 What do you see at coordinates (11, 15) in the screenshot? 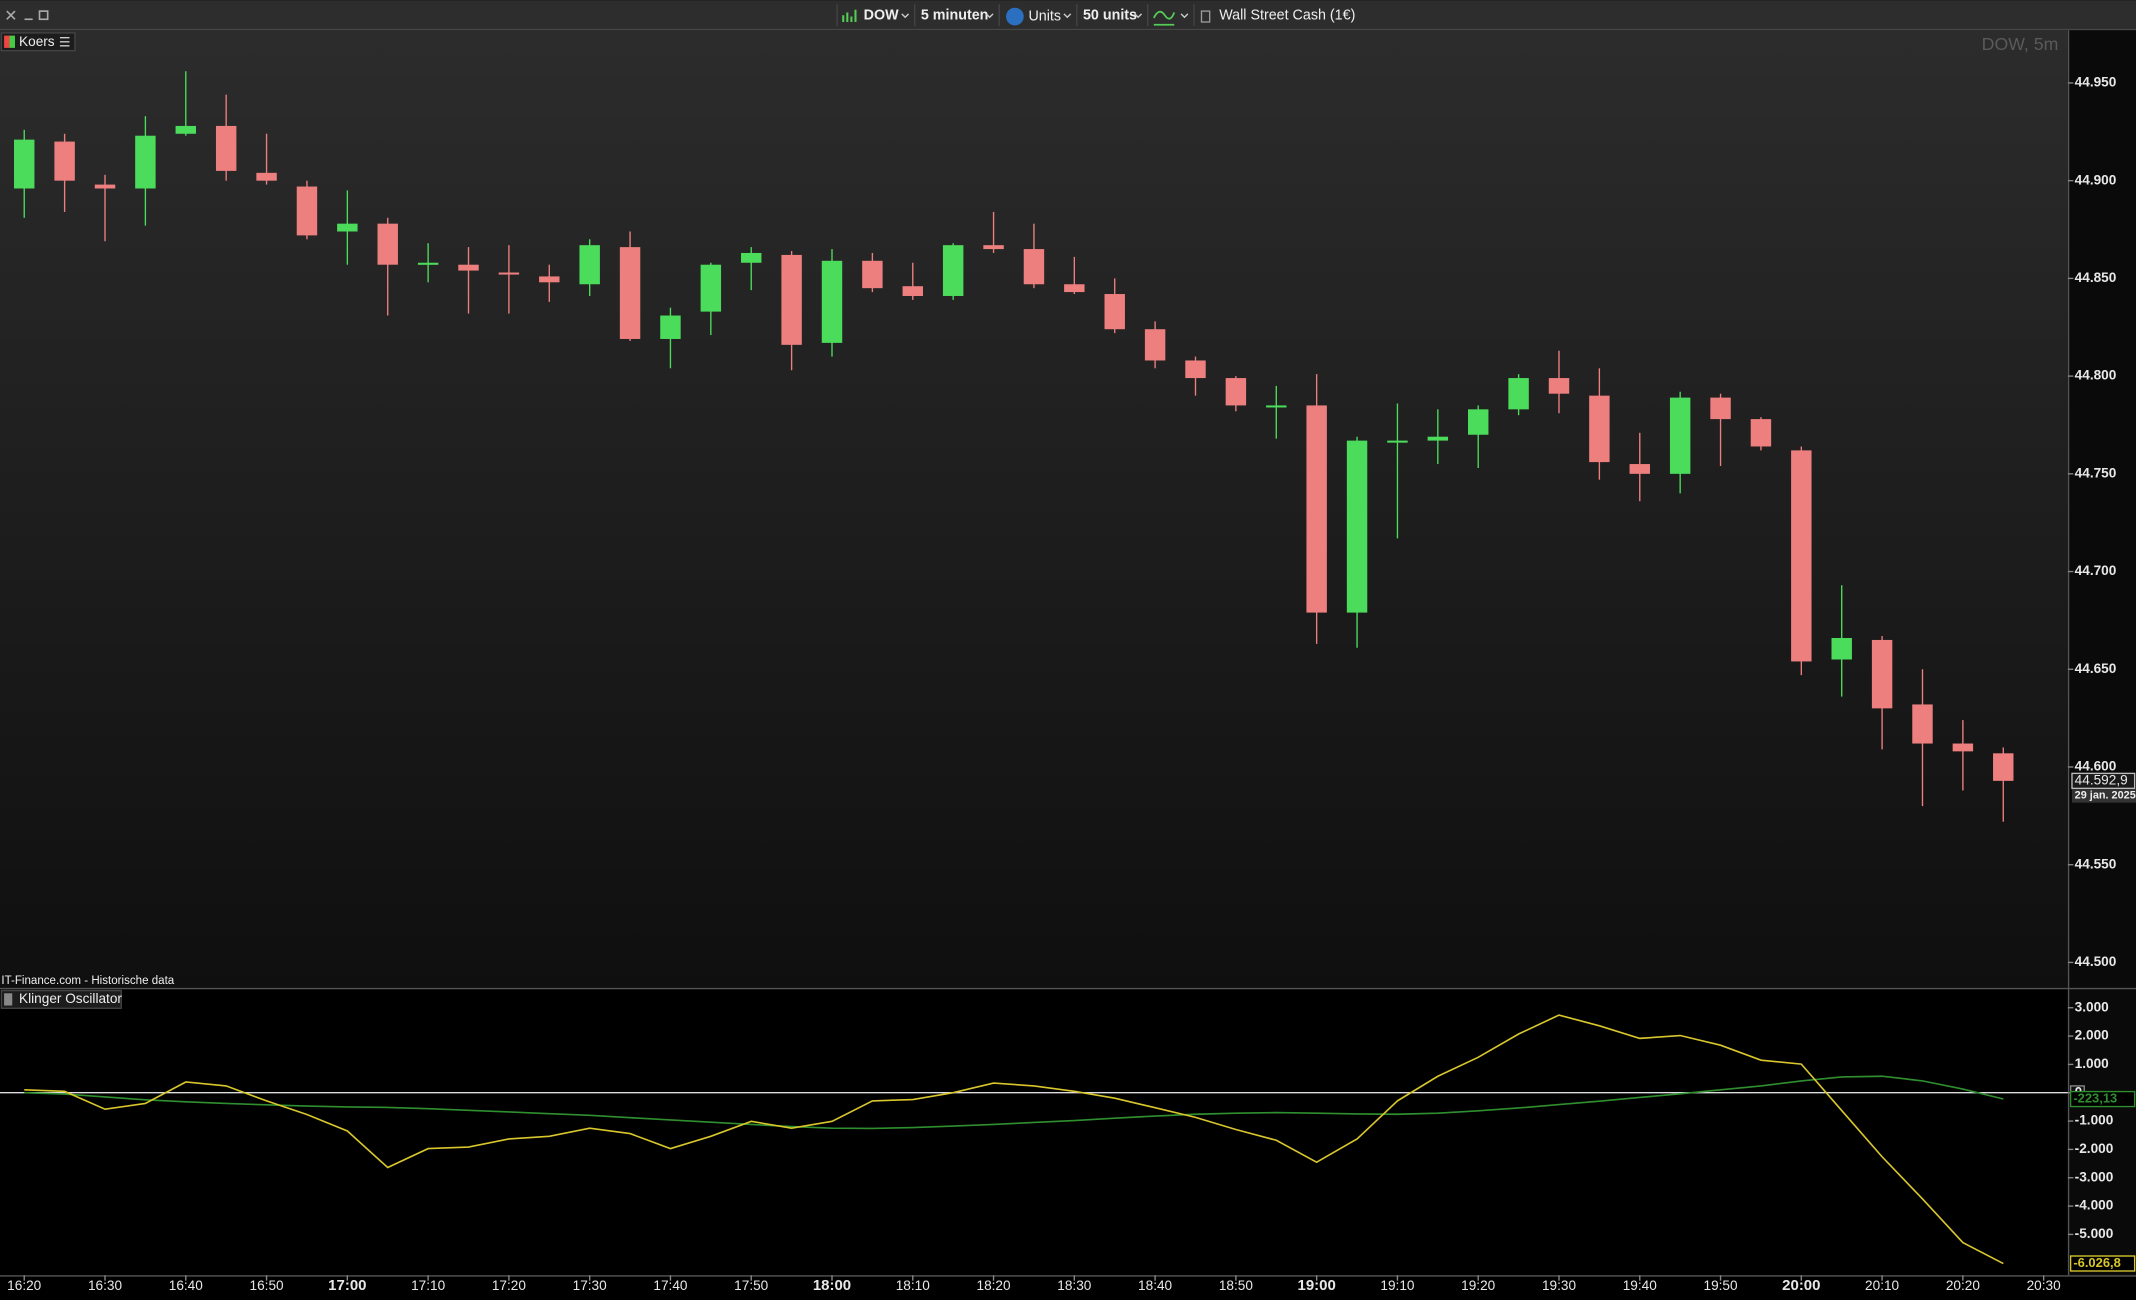
I see `close-button` at bounding box center [11, 15].